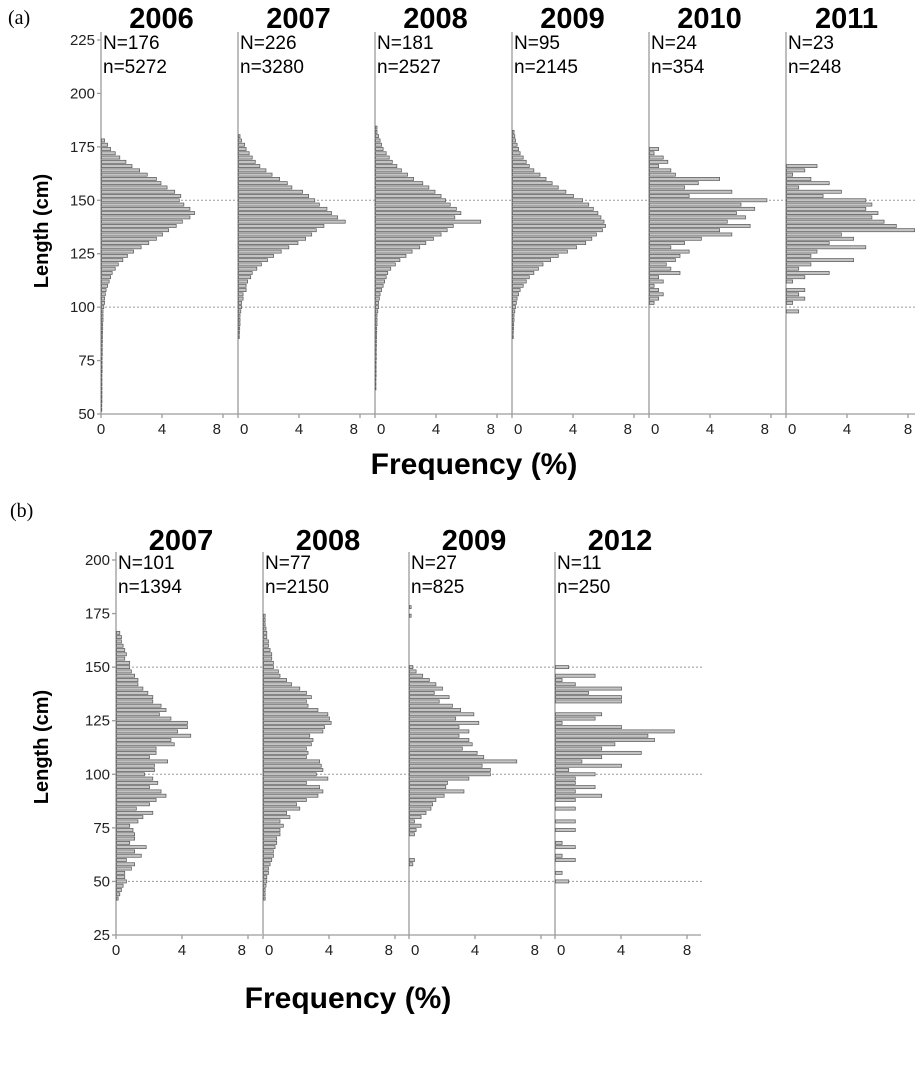 The height and width of the screenshot is (1066, 915). Describe the element at coordinates (702, 208) in the screenshot. I see `bar-2010-146cm` at that location.